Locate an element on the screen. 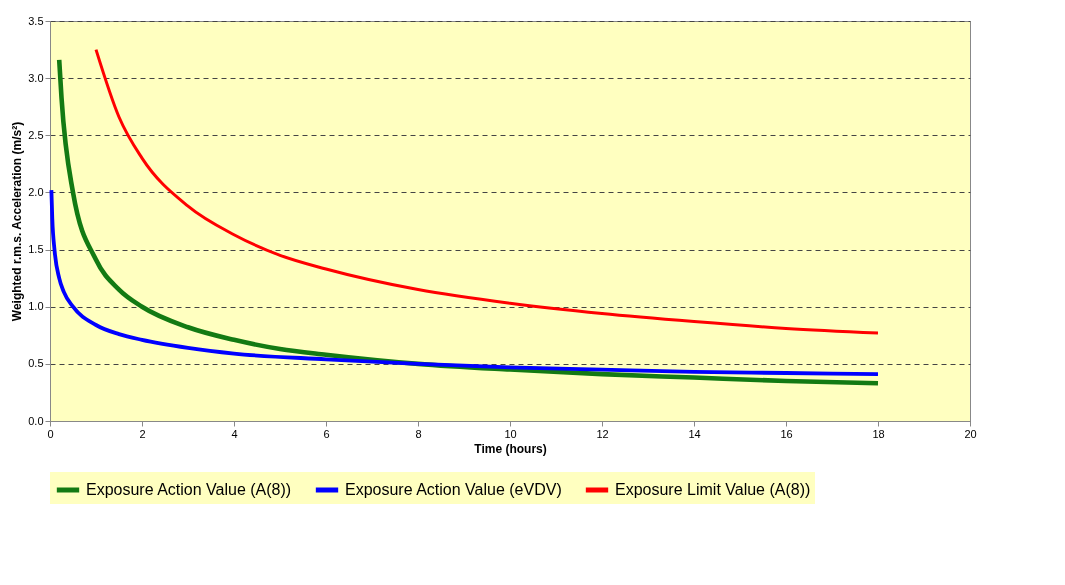 The width and height of the screenshot is (1065, 585). x-tick-label: 10 is located at coordinates (510, 433).